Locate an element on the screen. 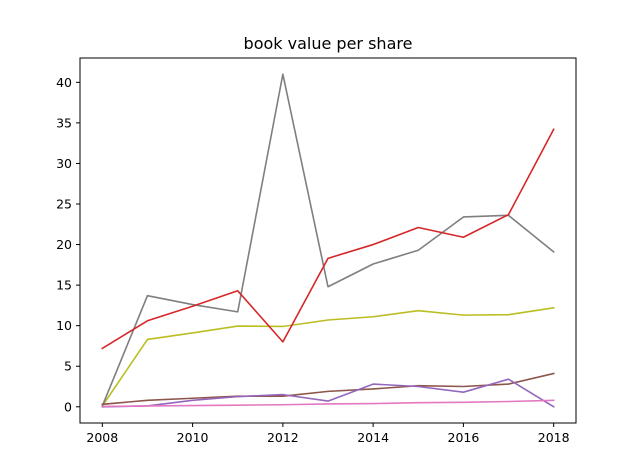 The width and height of the screenshot is (640, 476). chart-title: book value per share is located at coordinates (328, 43).